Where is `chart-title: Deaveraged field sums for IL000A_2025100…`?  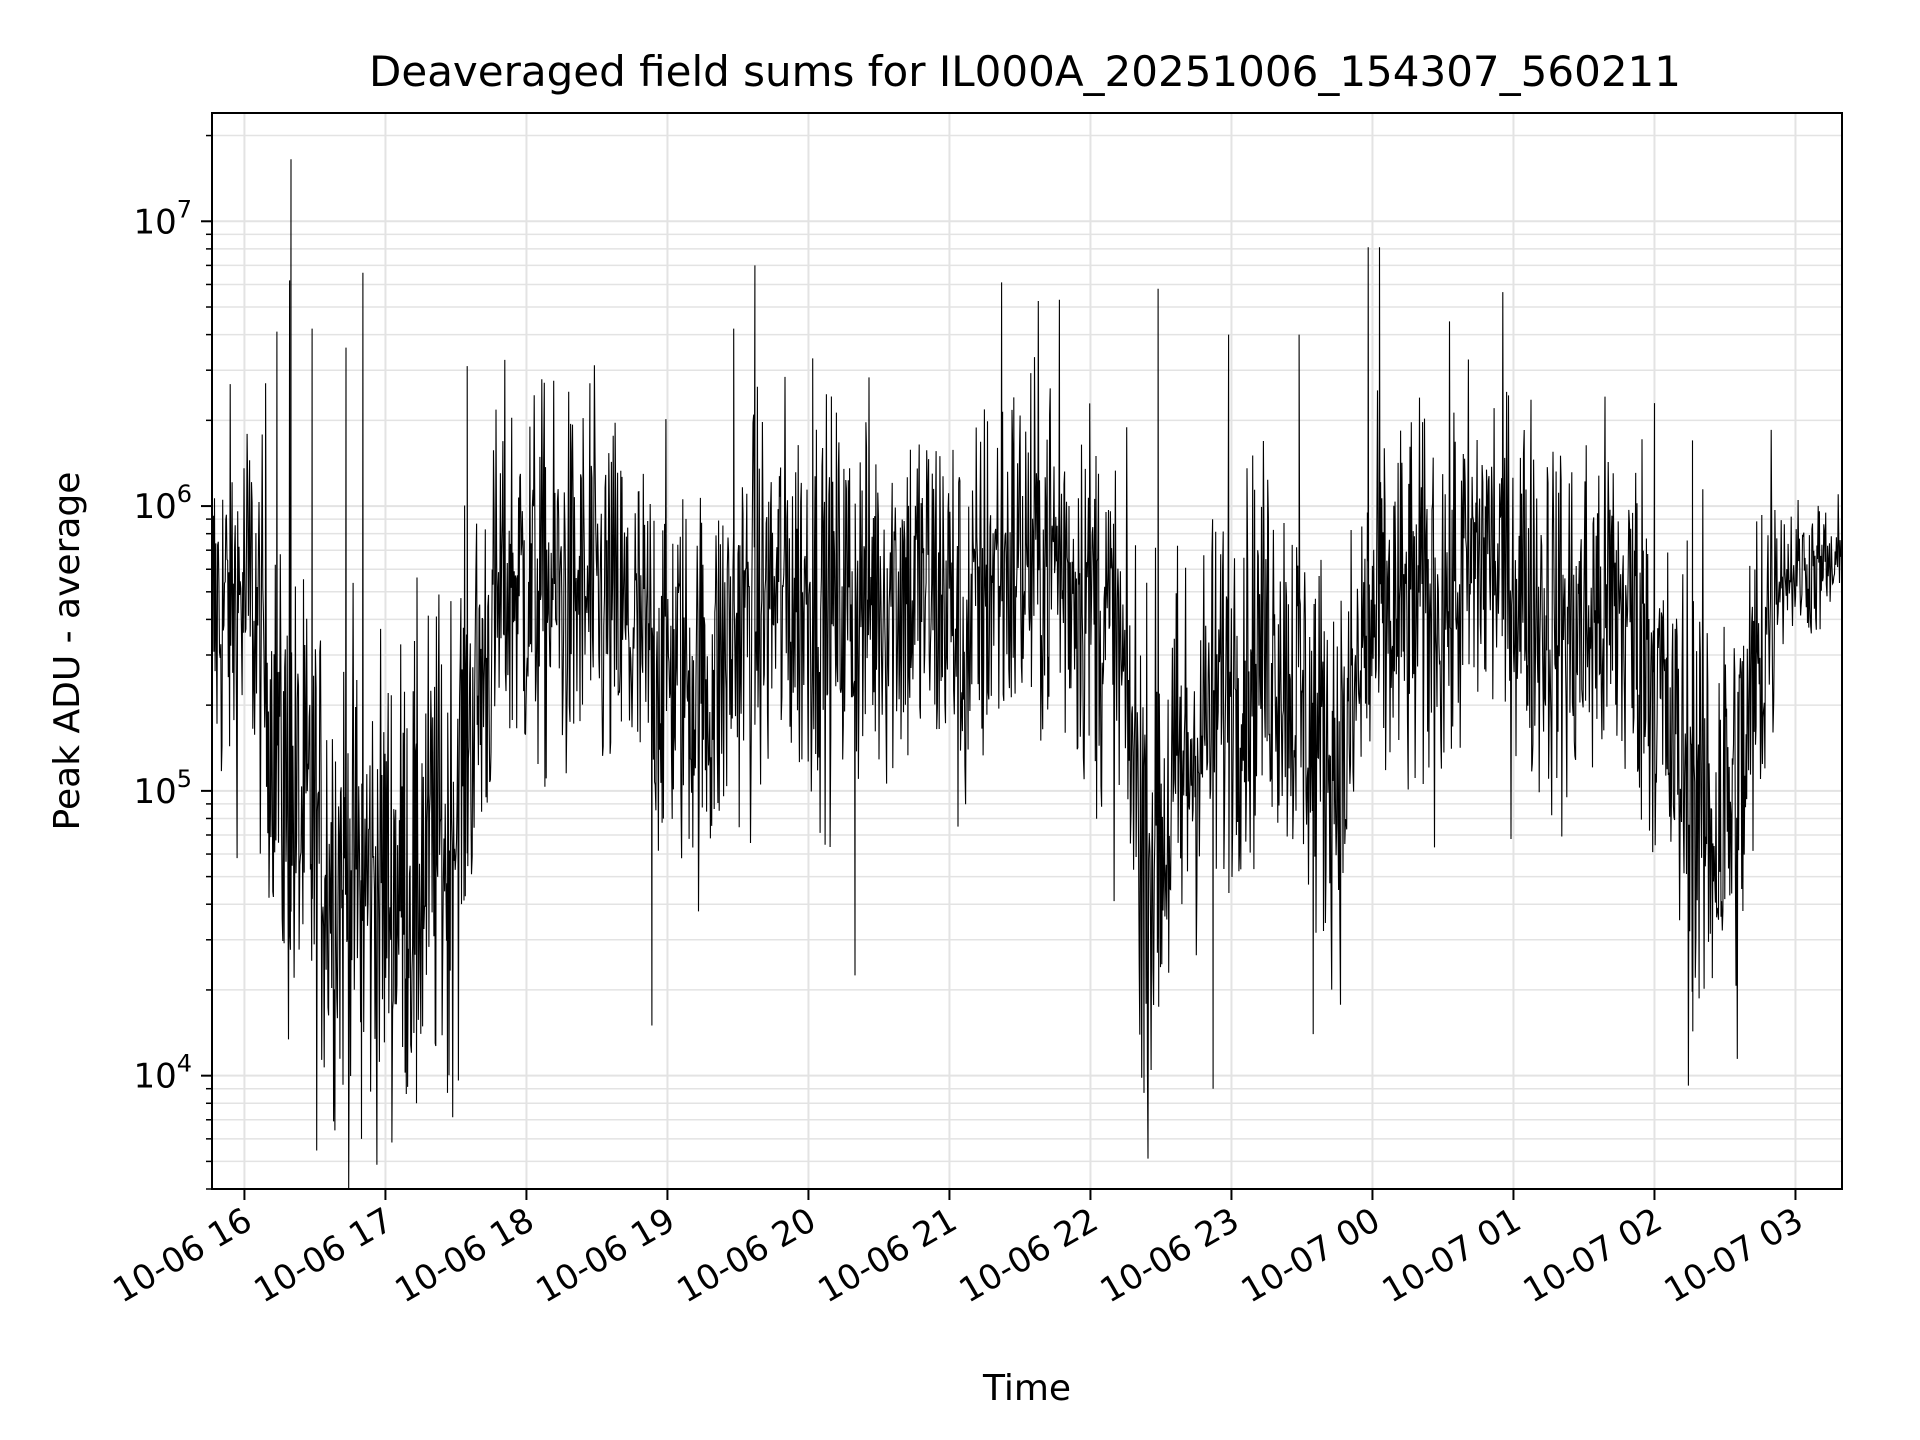
chart-title: Deaveraged field sums for IL000A_2025100… is located at coordinates (1025, 71).